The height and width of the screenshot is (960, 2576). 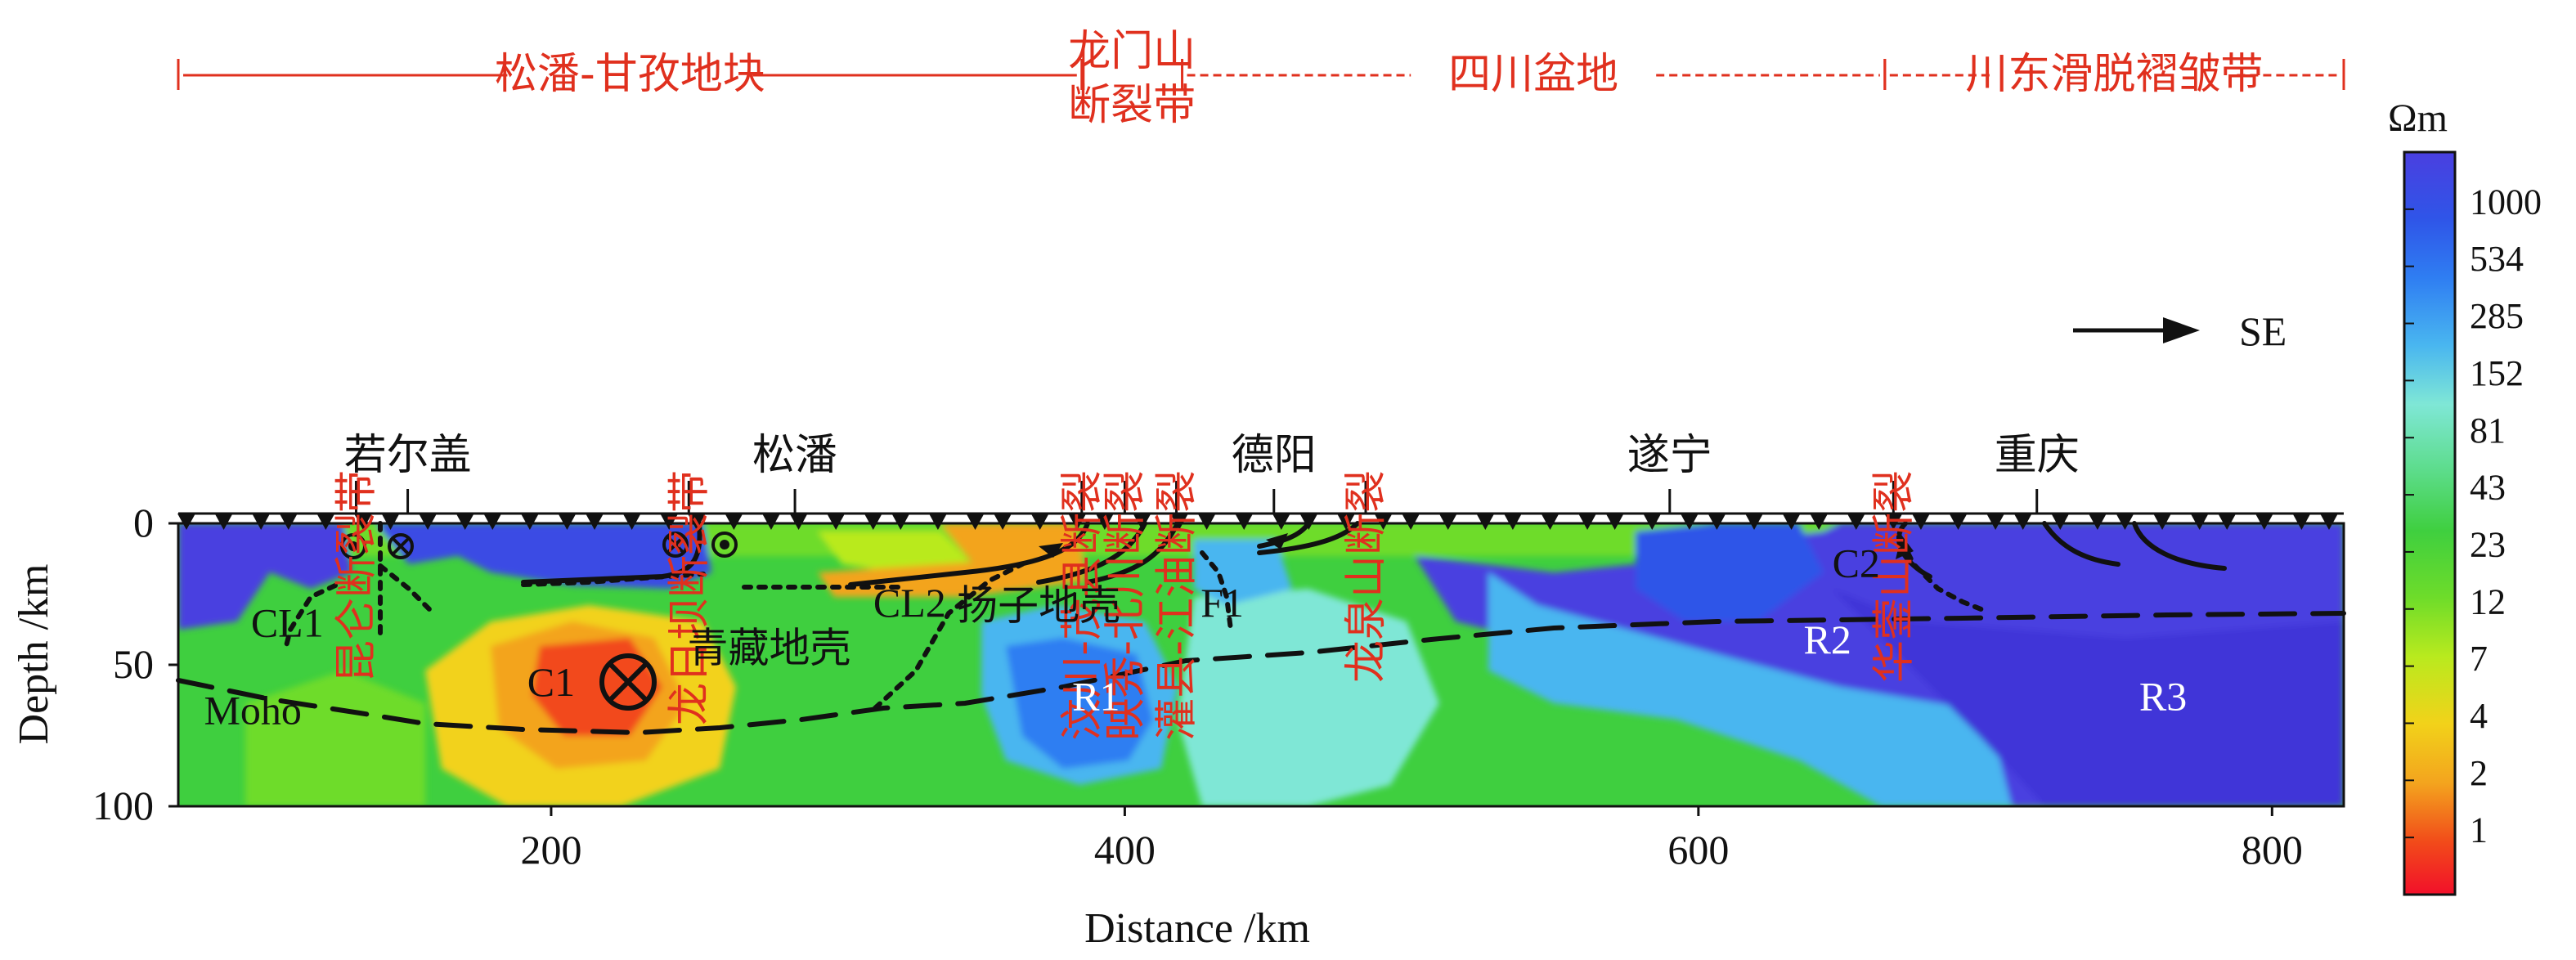 I want to click on place-label: 重庆, so click(x=2037, y=455).